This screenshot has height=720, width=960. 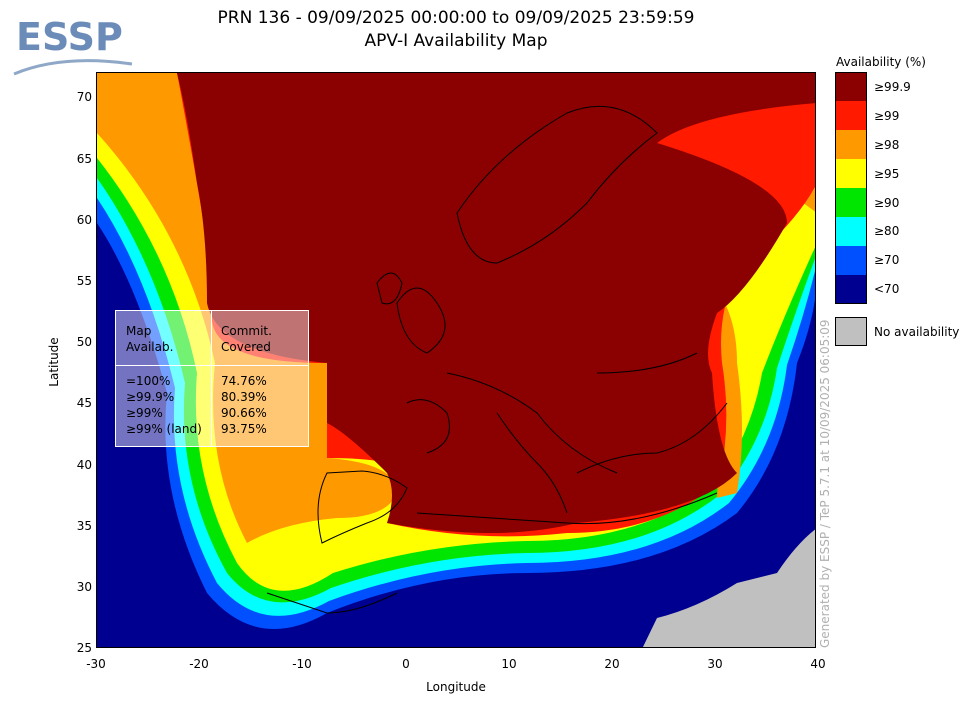 What do you see at coordinates (509, 664) in the screenshot?
I see `x-tick: 10` at bounding box center [509, 664].